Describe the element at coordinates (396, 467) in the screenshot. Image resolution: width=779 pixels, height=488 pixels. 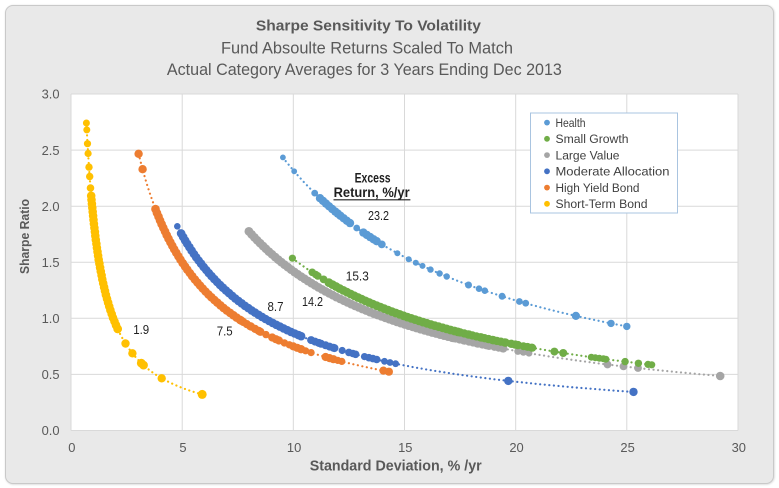
I see `svg-text: Standard Deviation, % /yr` at that location.